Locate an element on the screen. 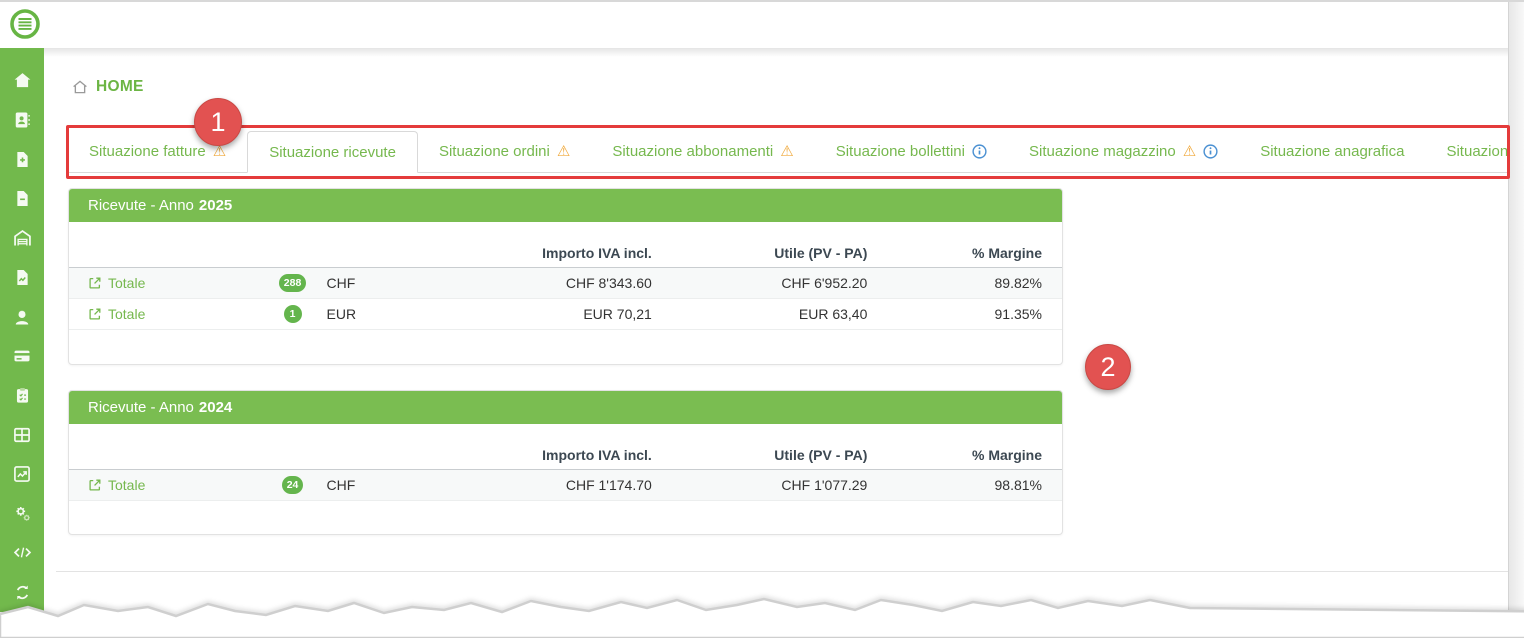 Image resolution: width=1524 pixels, height=638 pixels. clipboard-check-icon is located at coordinates (22, 395).